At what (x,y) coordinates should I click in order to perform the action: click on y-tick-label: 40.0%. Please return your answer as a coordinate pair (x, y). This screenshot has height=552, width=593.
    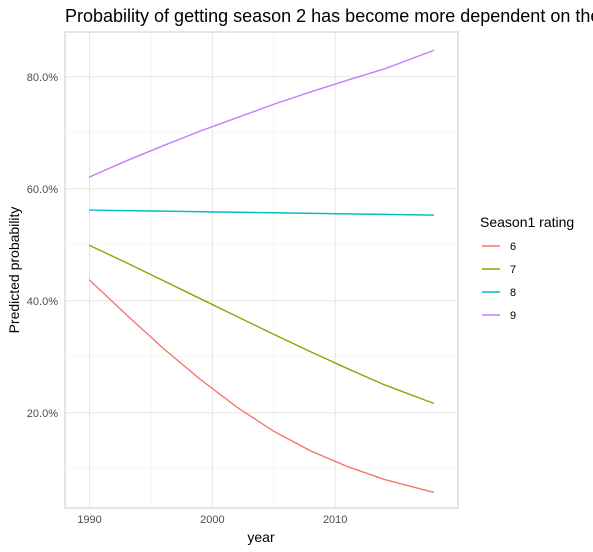
    Looking at the image, I should click on (42, 302).